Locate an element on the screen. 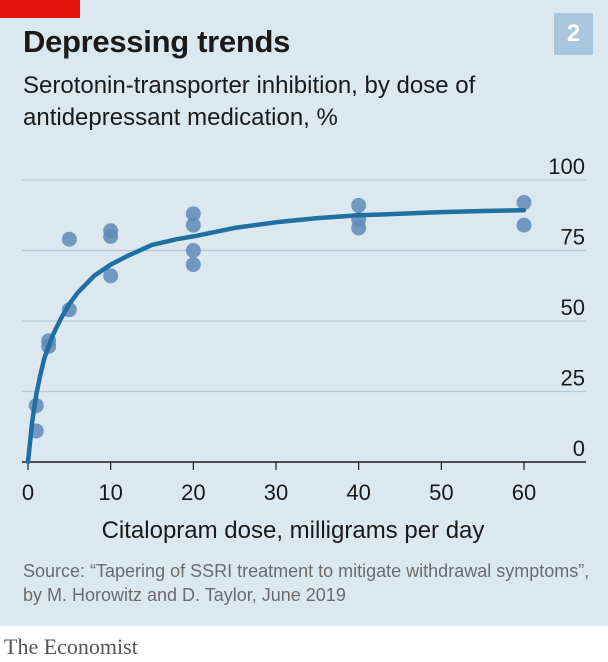 The height and width of the screenshot is (662, 608). x-tick-label: 10 is located at coordinates (110, 492).